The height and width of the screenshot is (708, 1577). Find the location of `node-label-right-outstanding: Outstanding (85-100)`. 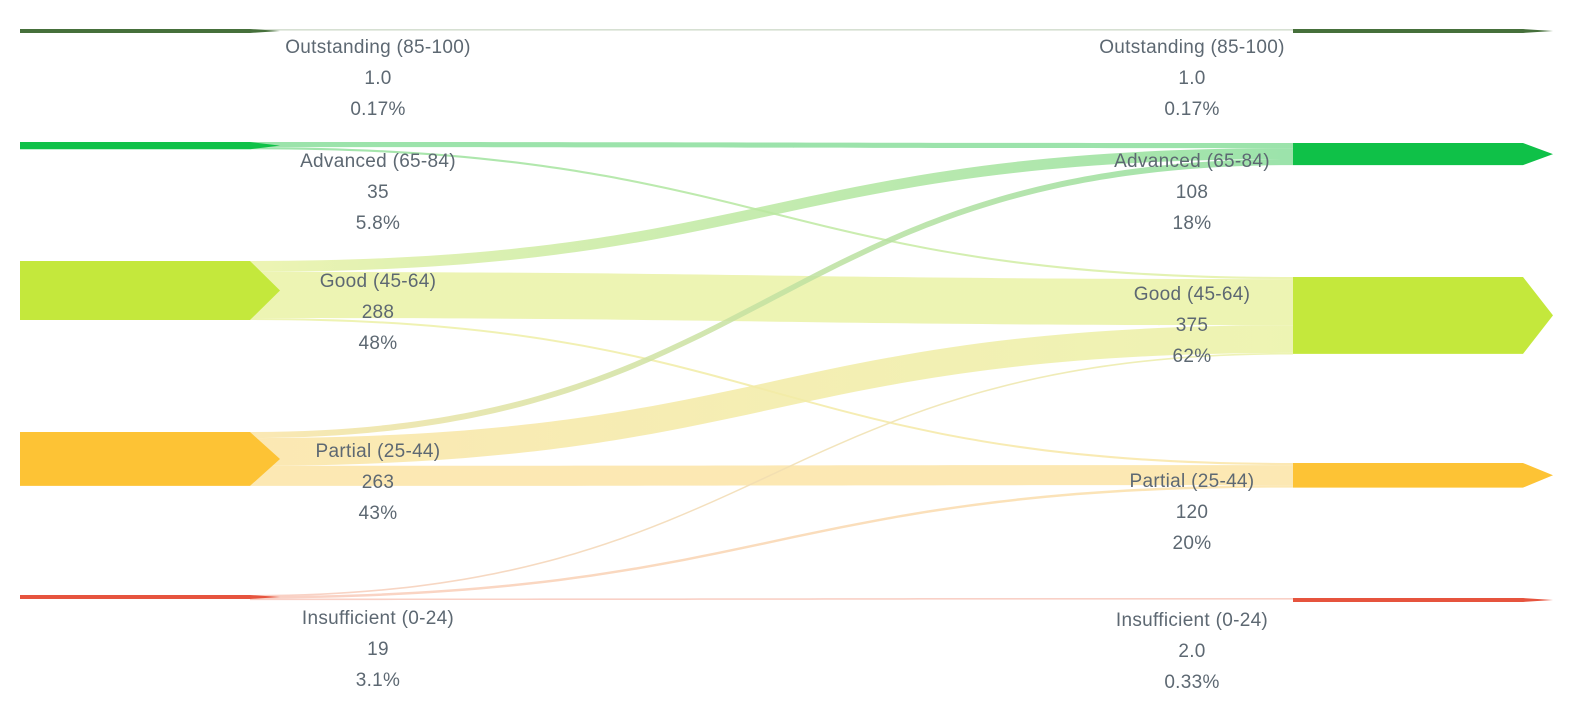

node-label-right-outstanding: Outstanding (85-100) is located at coordinates (1192, 47).